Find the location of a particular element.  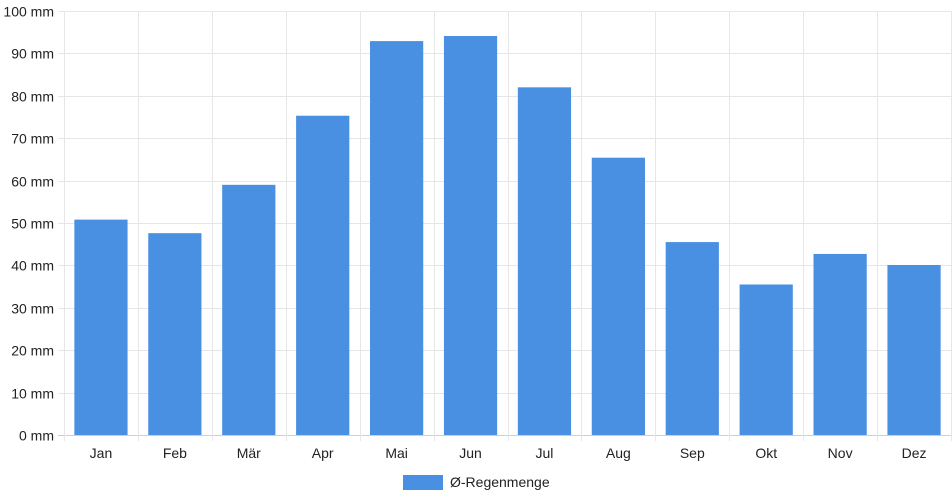

y-tick-label: 90 mm is located at coordinates (32, 54).